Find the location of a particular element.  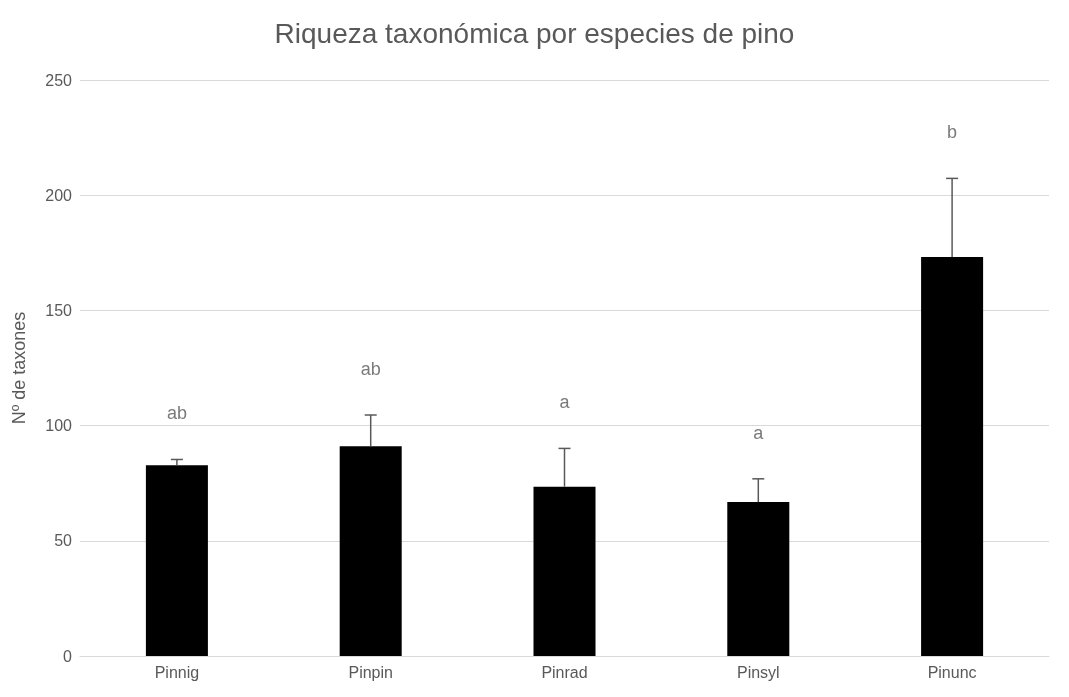

x-tick-label: Pinnig is located at coordinates (177, 672).